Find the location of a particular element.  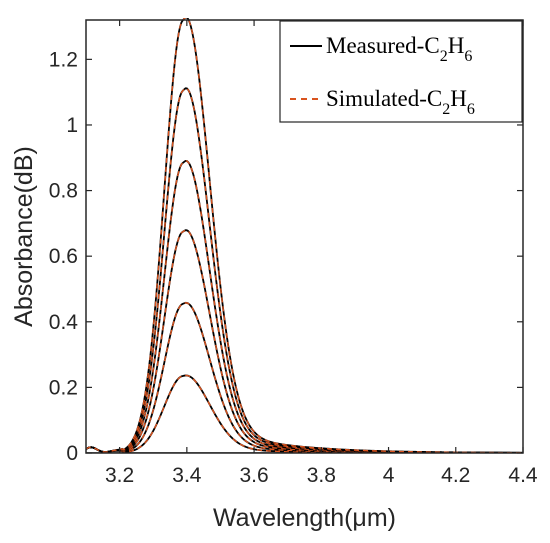

y-tick-label: 0.8 is located at coordinates (63, 191).